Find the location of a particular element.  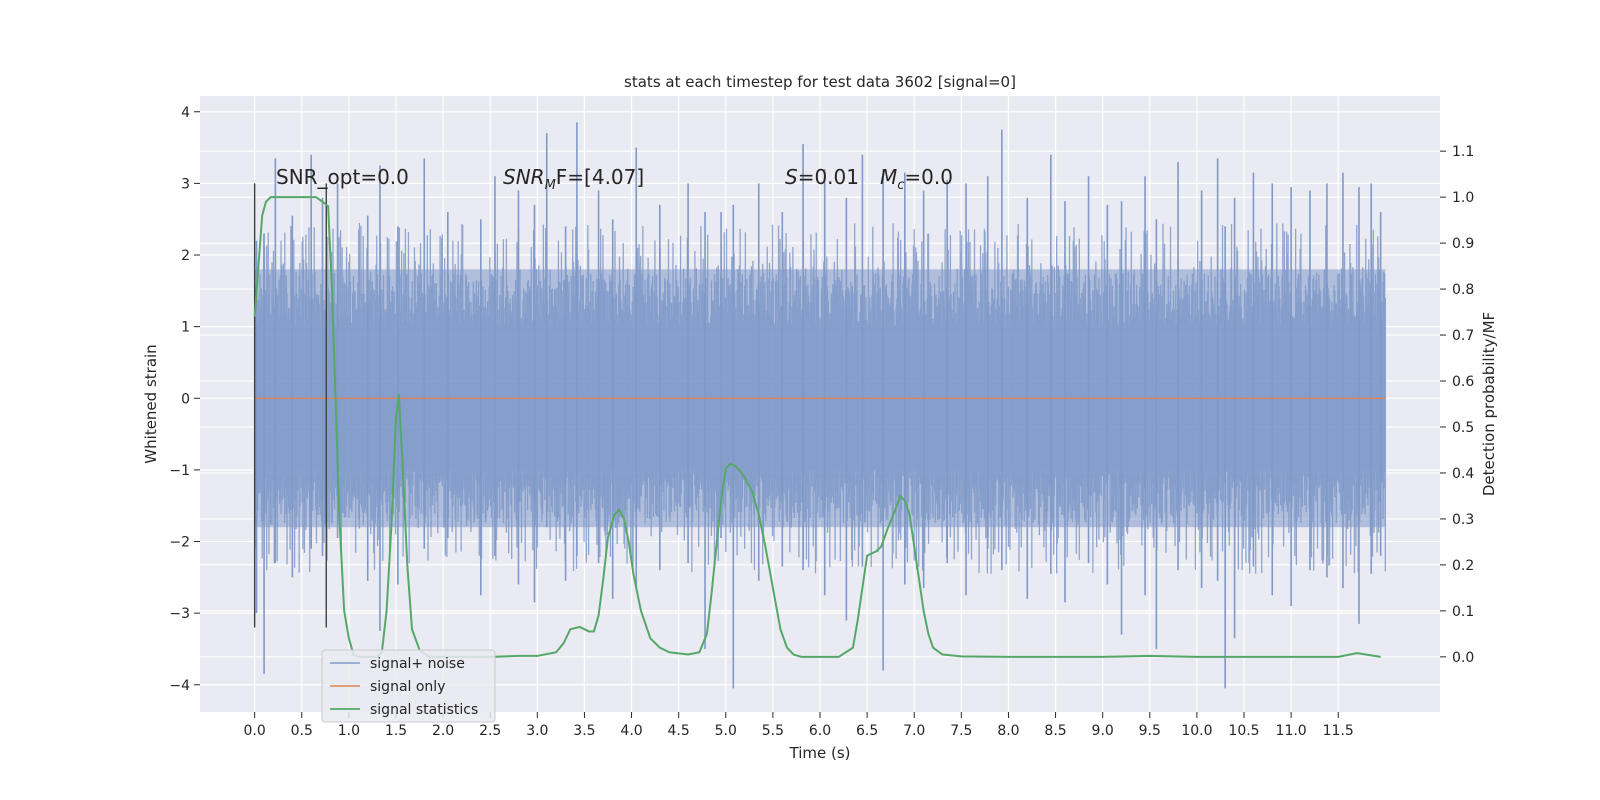

legend-label-signal-noise: signal+ noise is located at coordinates (417, 664).